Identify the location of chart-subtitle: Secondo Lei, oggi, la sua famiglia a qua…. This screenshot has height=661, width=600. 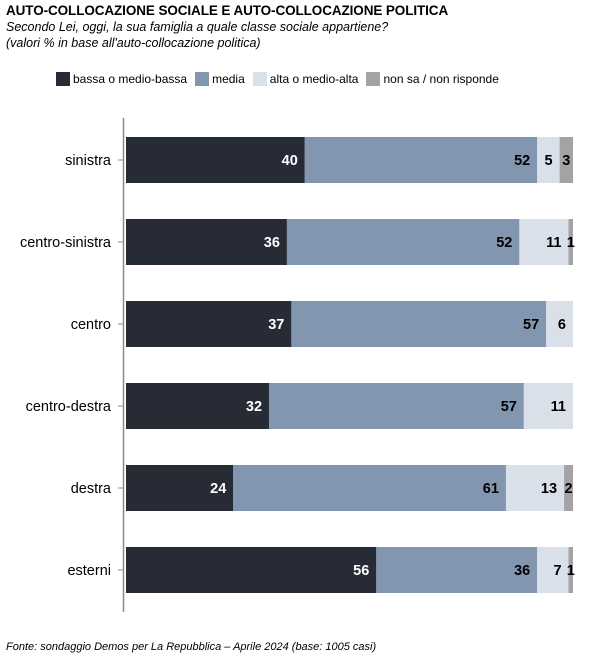
(197, 27).